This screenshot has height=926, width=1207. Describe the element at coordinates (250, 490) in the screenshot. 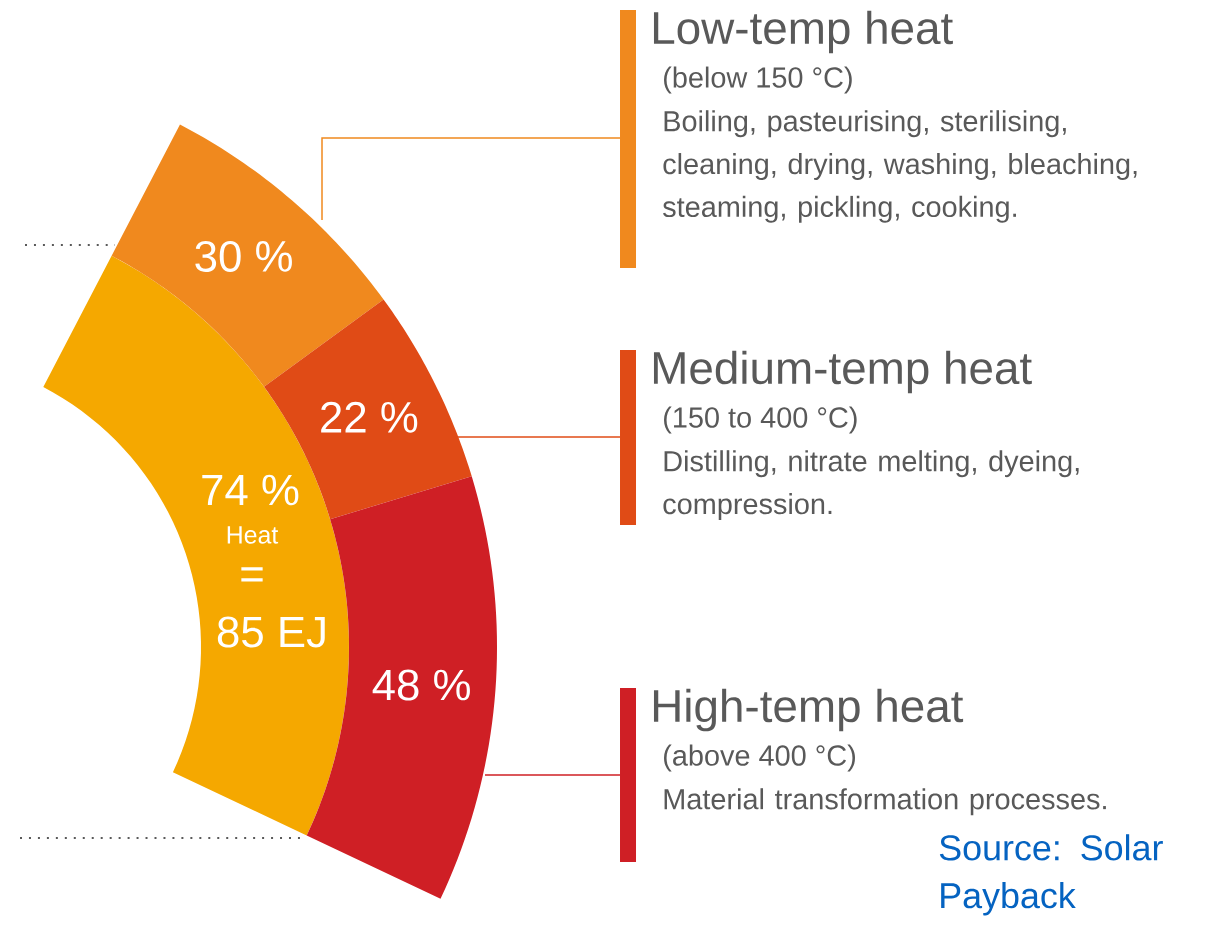

I see `text: 74 %` at that location.